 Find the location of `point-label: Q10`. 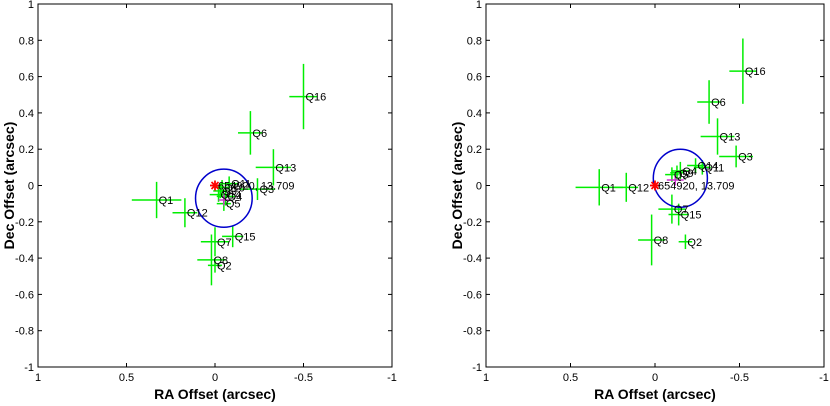

point-label: Q10 is located at coordinates (234, 188).